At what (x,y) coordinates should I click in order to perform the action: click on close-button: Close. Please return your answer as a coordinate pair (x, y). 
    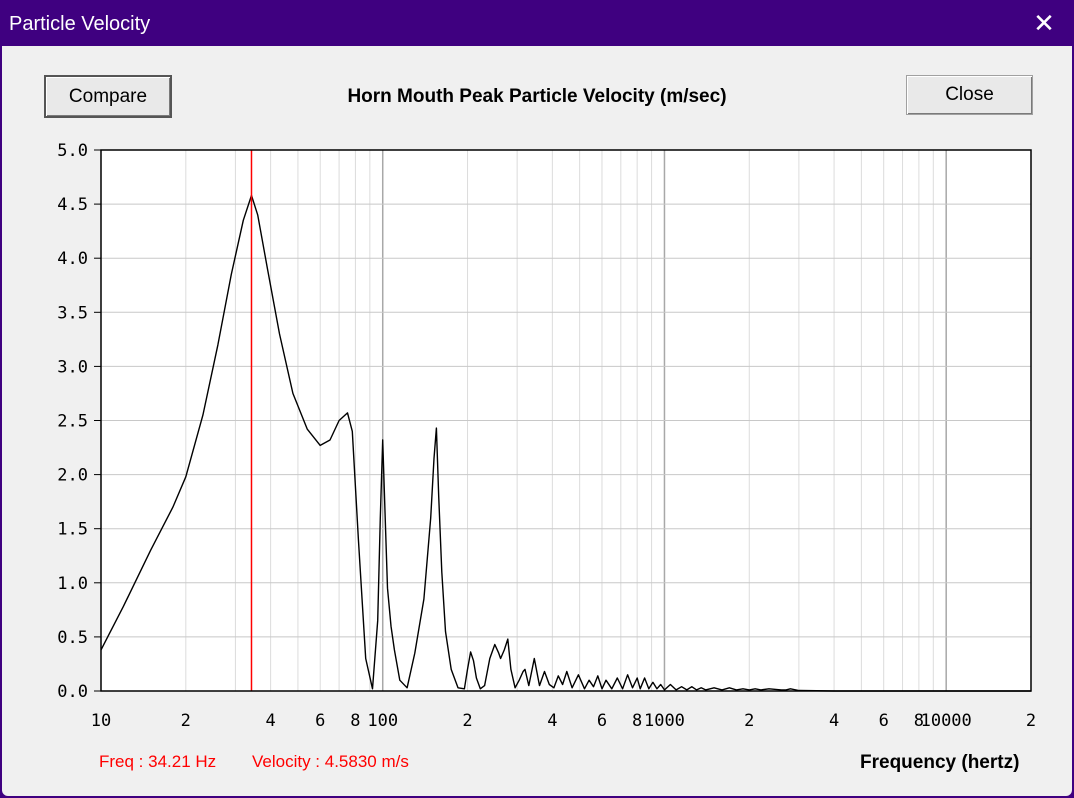
    Looking at the image, I should click on (969, 95).